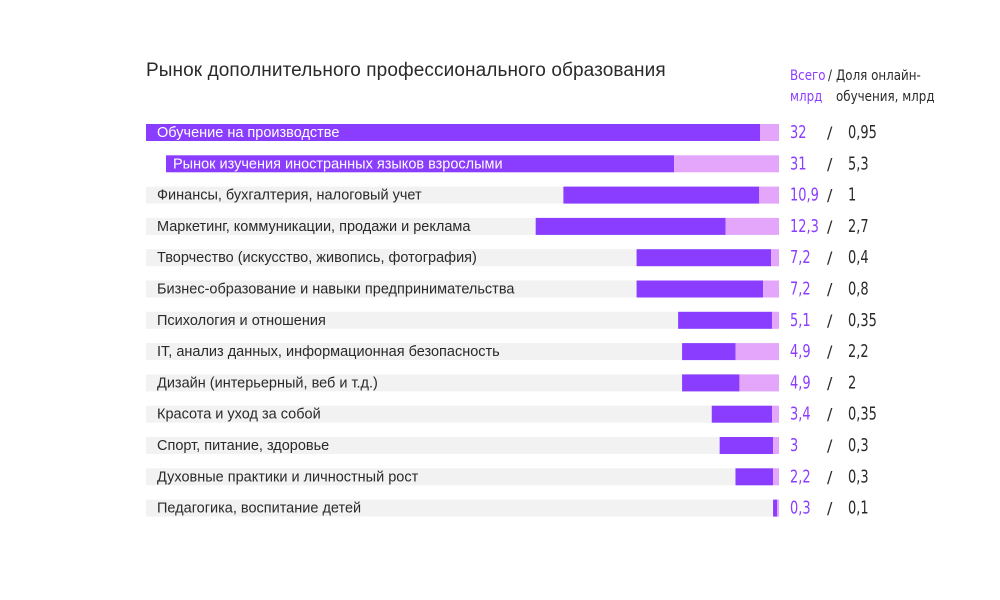 This screenshot has height=600, width=1000. I want to click on total-value-label: 2,2, so click(800, 476).